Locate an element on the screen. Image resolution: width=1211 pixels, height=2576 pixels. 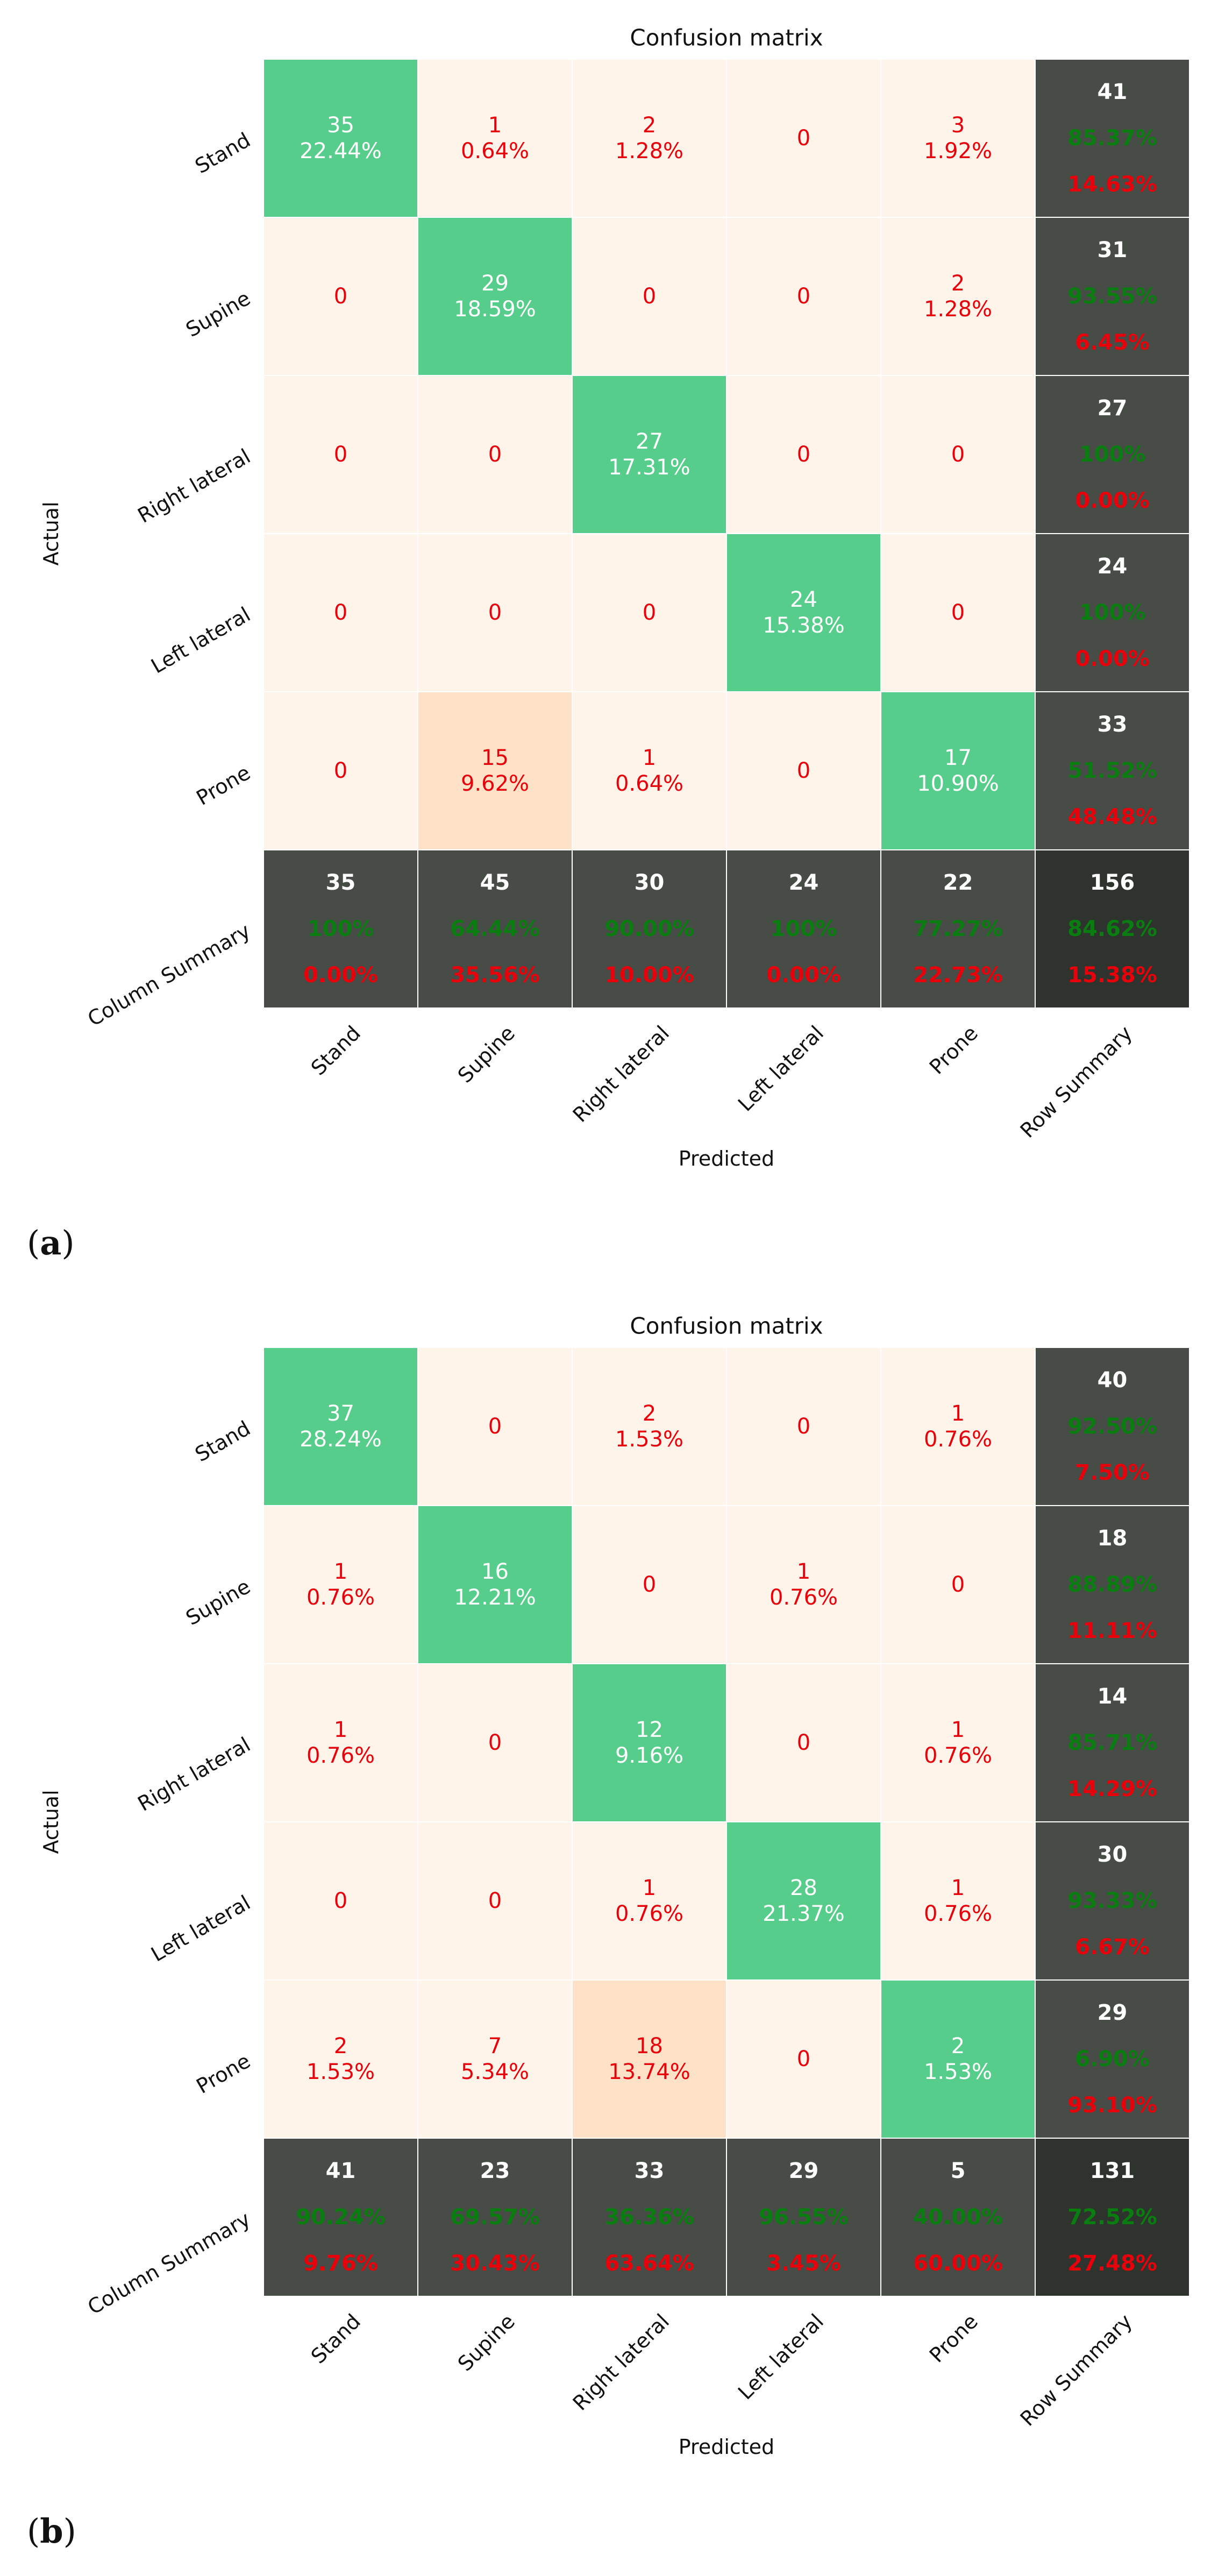
cell-percent: 9.16% is located at coordinates (649, 1755).